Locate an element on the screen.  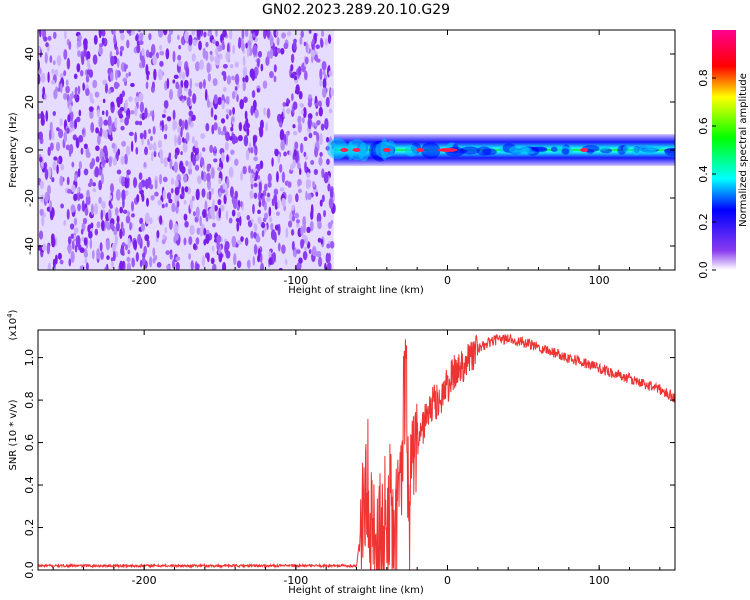
colorbar-ticks: 0.0 0.2 0.4 0.6 0.8 is located at coordinates (706, 174).